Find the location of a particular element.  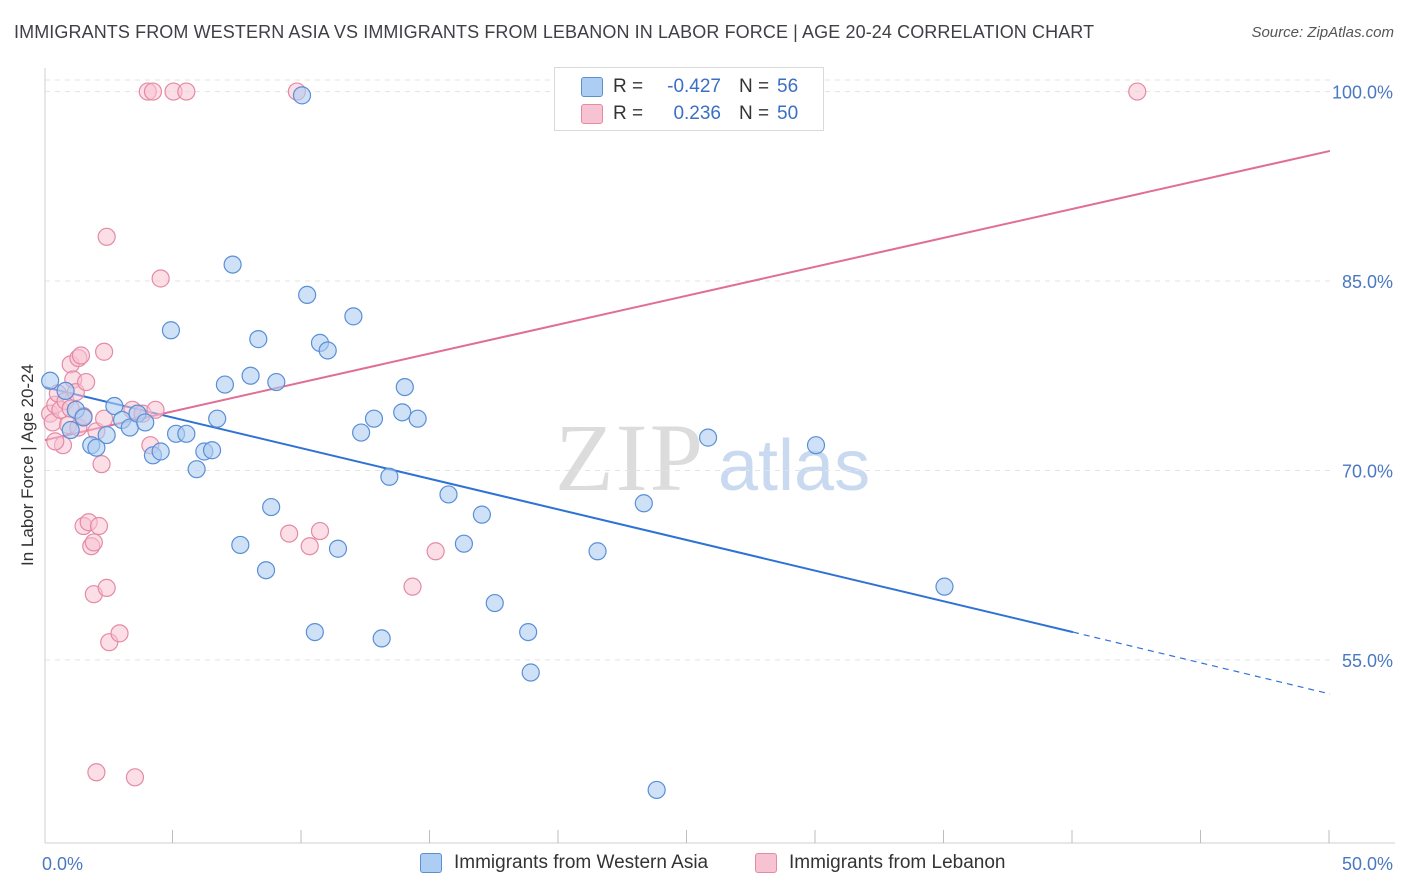

watermark: ZIP atlas is located at coordinates (712, 457).